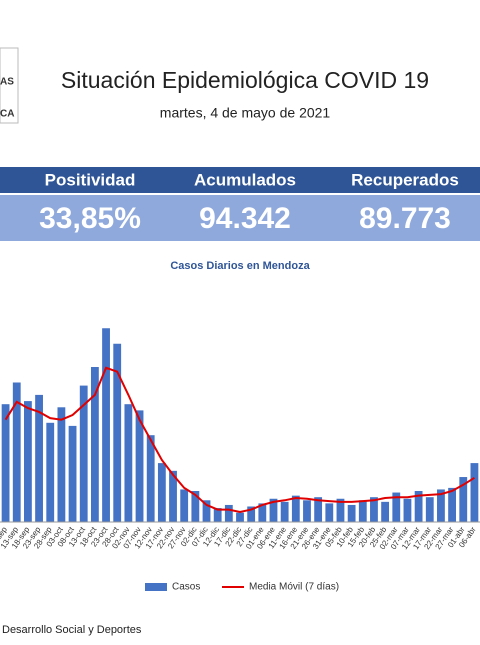 This screenshot has height=645, width=480. What do you see at coordinates (240, 266) in the screenshot?
I see `chart-title: Casos Diarios en Mendoza` at bounding box center [240, 266].